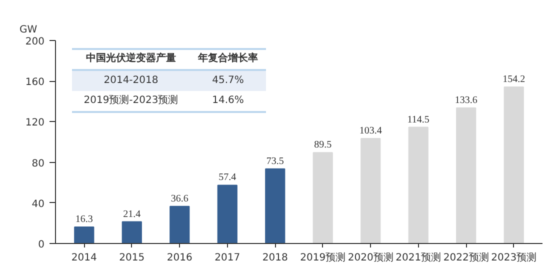 Image resolution: width=554 pixels, height=273 pixels. What do you see at coordinates (466, 258) in the screenshot?
I see `x-tick-label: 2022预测` at bounding box center [466, 258].